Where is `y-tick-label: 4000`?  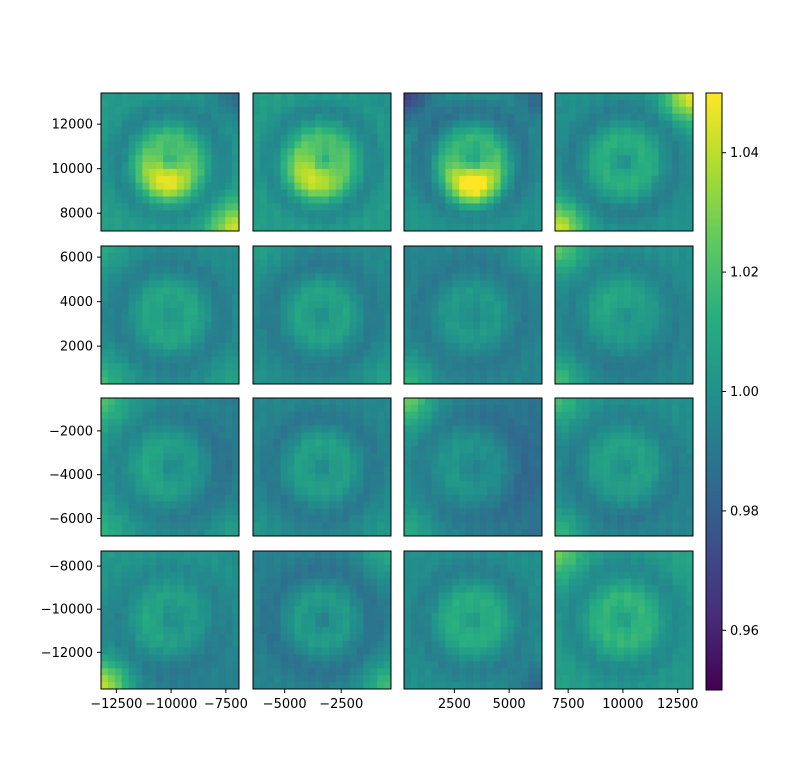 y-tick-label: 4000 is located at coordinates (76, 302).